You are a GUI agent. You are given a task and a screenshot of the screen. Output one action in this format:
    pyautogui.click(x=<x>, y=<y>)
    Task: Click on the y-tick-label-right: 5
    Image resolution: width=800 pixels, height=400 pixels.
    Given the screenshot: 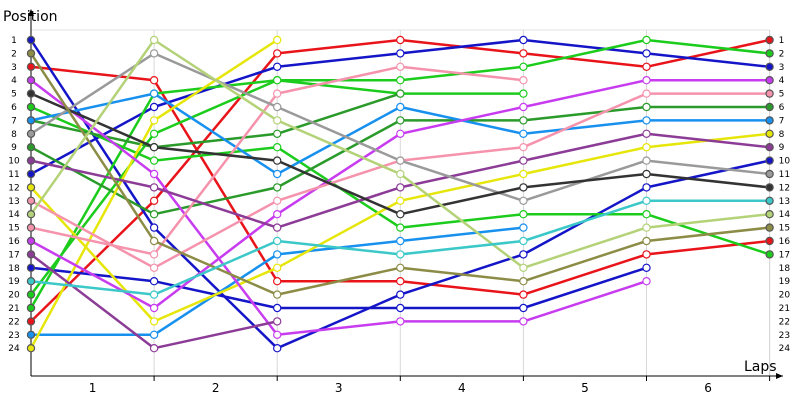 What is the action you would take?
    pyautogui.click(x=782, y=95)
    